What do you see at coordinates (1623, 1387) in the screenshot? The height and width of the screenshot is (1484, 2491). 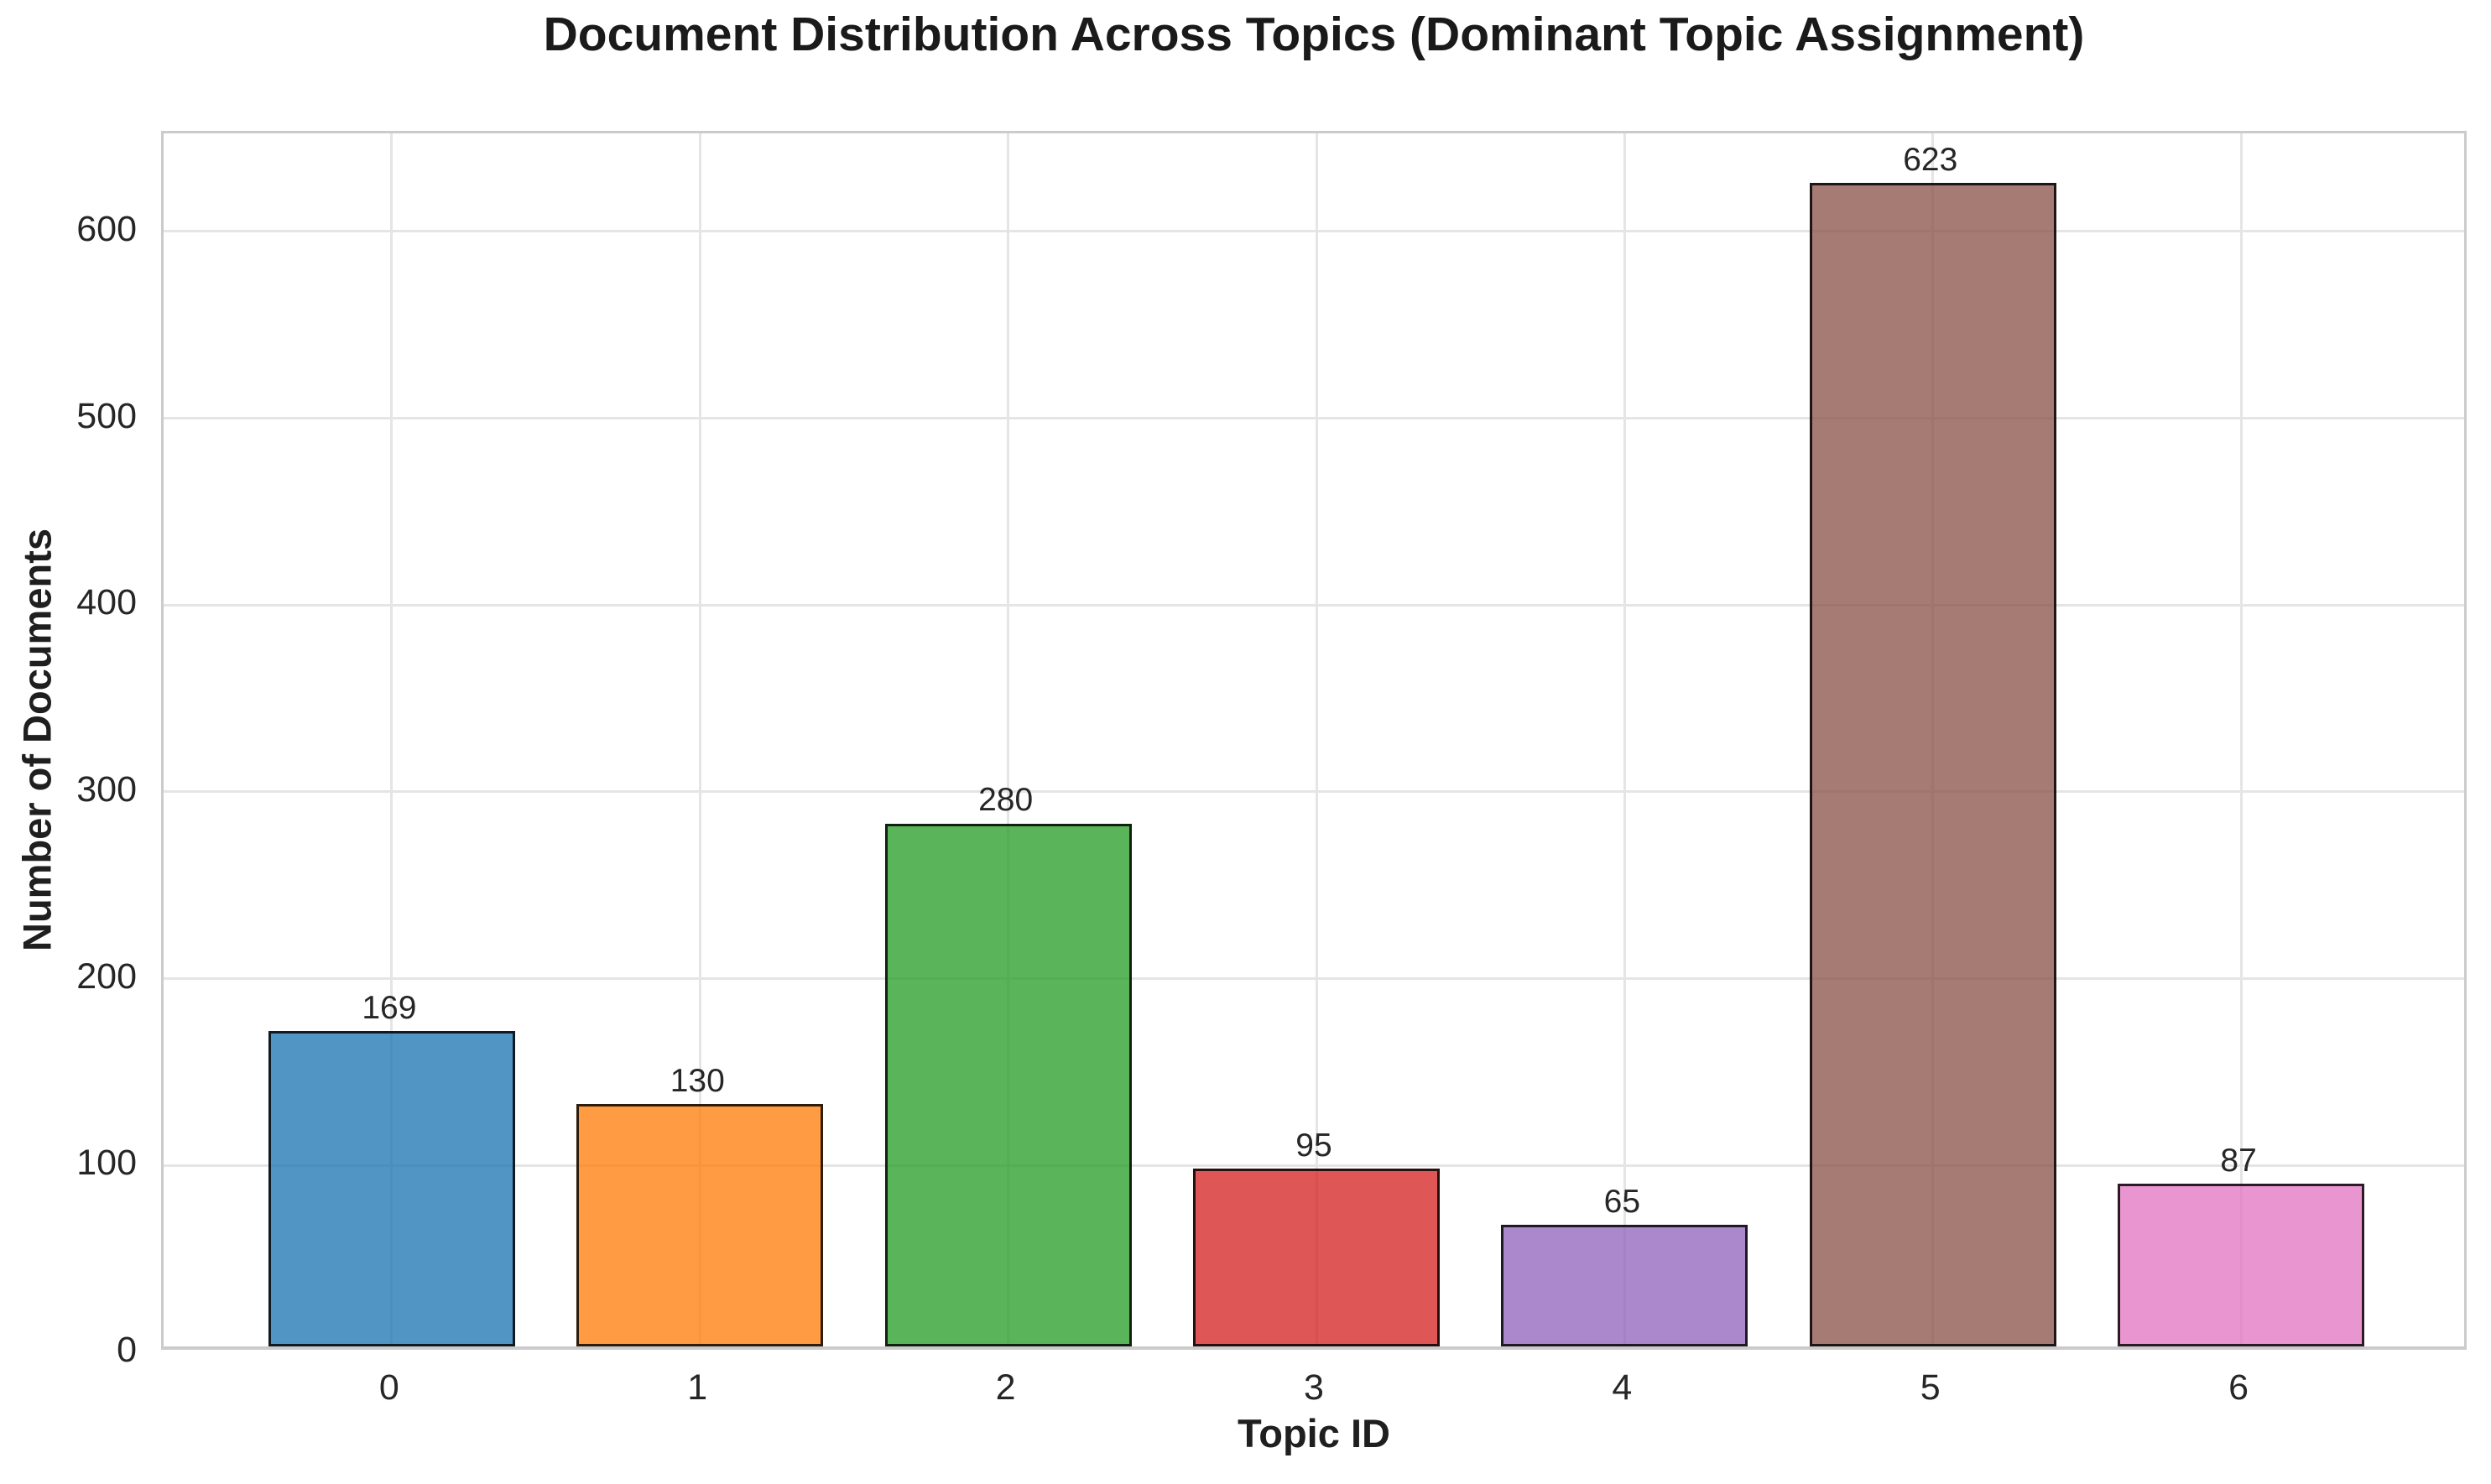 I see `x-tick-label-4: 4` at bounding box center [1623, 1387].